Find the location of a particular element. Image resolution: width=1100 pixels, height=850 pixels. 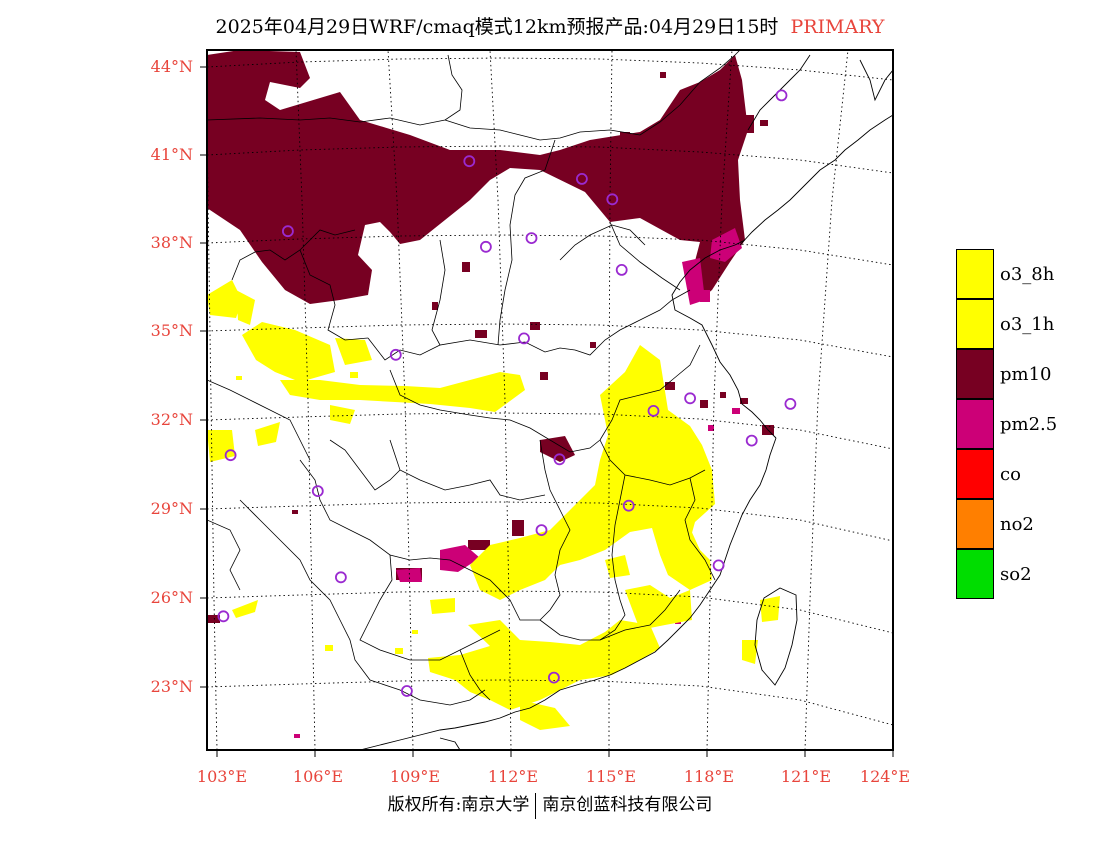

pollutant-legend: o3_8h o3_1h pm10 pm2.5 co no2 so2 is located at coordinates (1006, 424).